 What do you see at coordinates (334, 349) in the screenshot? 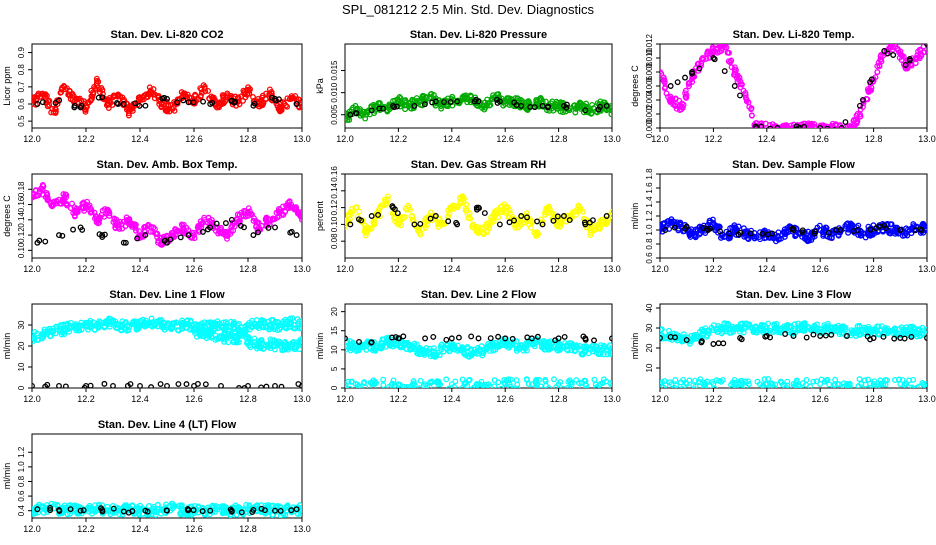
I see `y-tick-label: 10` at bounding box center [334, 349].